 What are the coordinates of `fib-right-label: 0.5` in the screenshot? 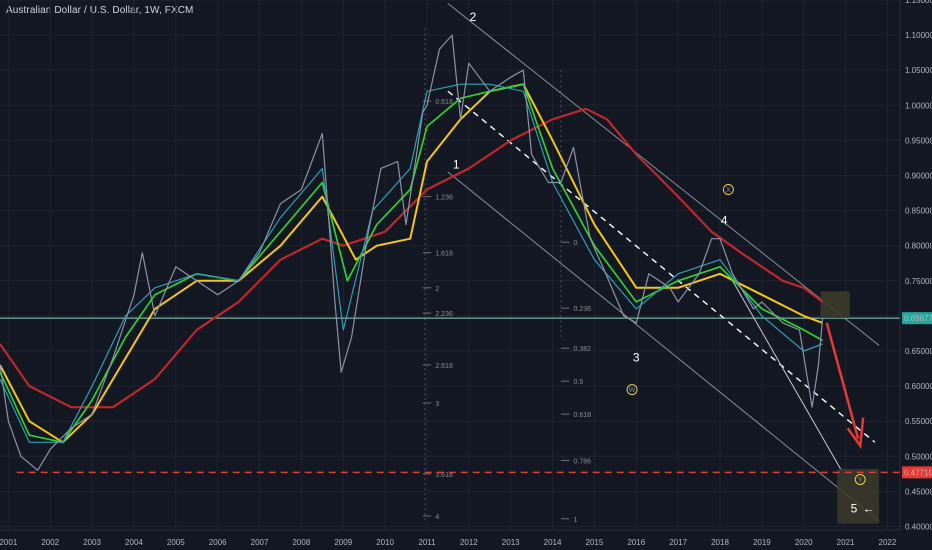 It's located at (578, 382).